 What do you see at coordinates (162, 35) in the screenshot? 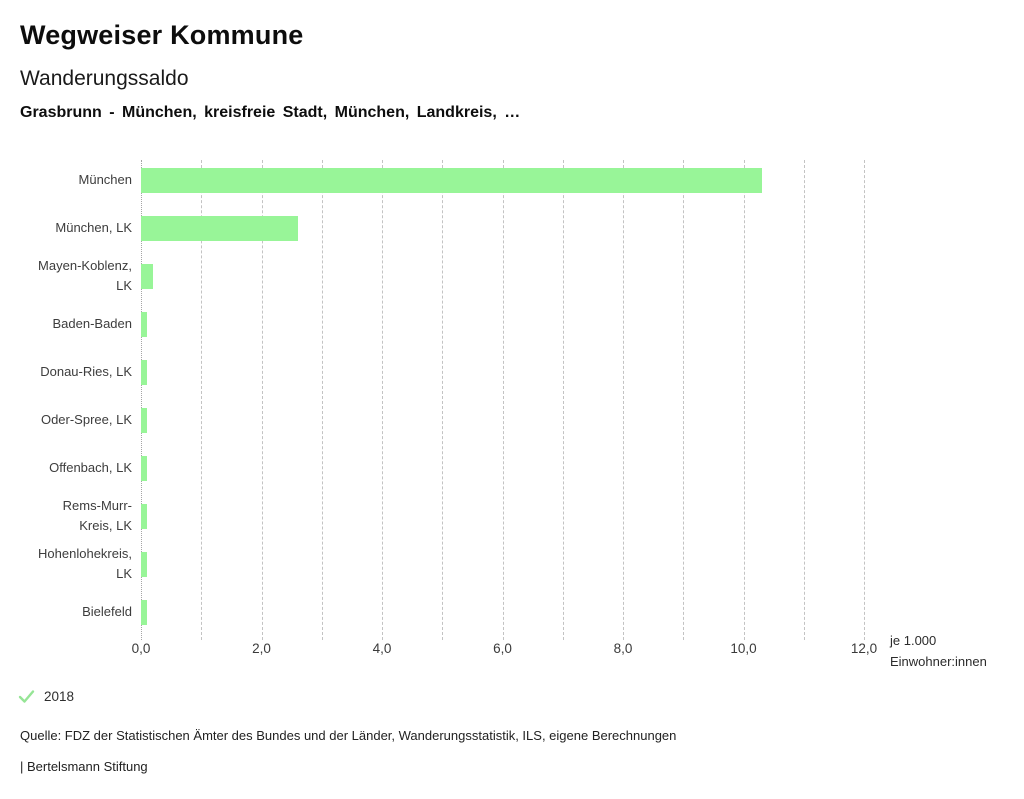
I see `page-title: Wegweiser Kommune` at bounding box center [162, 35].